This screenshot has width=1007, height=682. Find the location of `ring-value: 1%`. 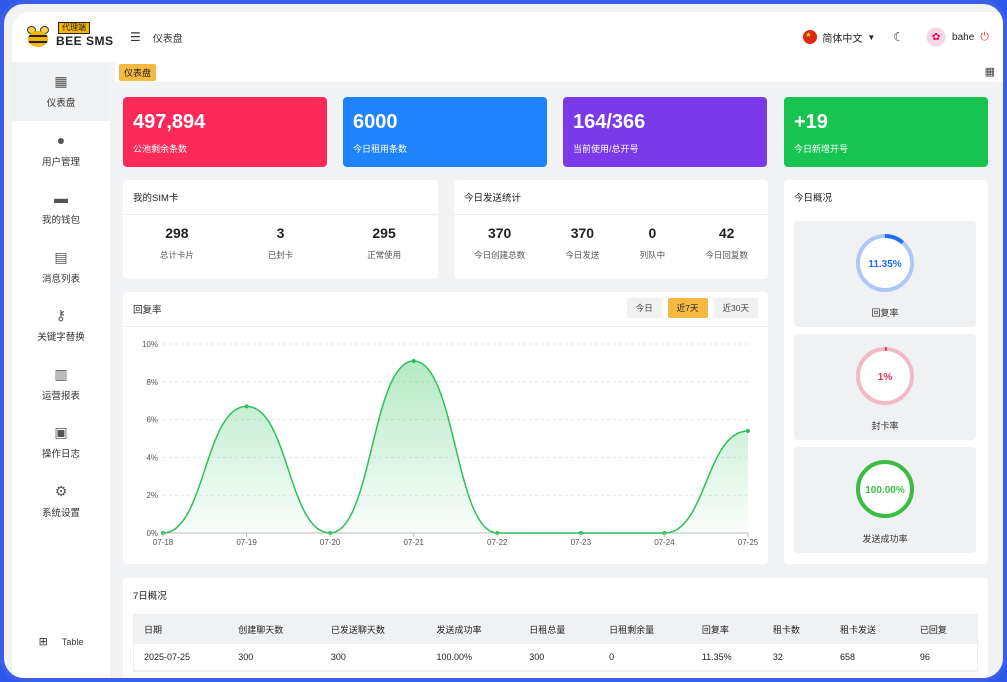

ring-value: 1% is located at coordinates (885, 377).